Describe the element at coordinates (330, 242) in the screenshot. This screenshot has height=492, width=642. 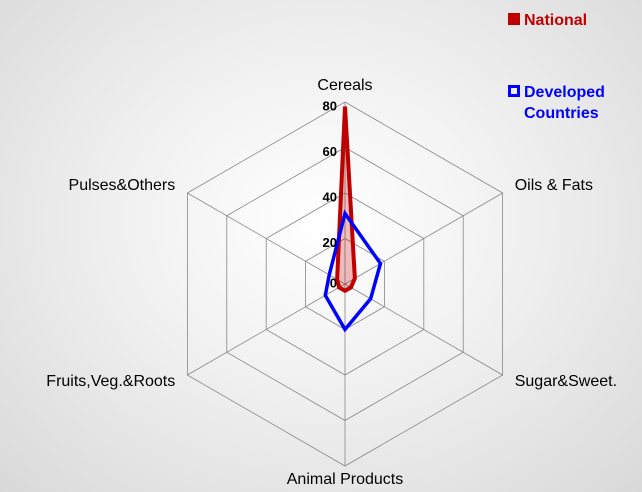
I see `y-tick-label: 20` at that location.